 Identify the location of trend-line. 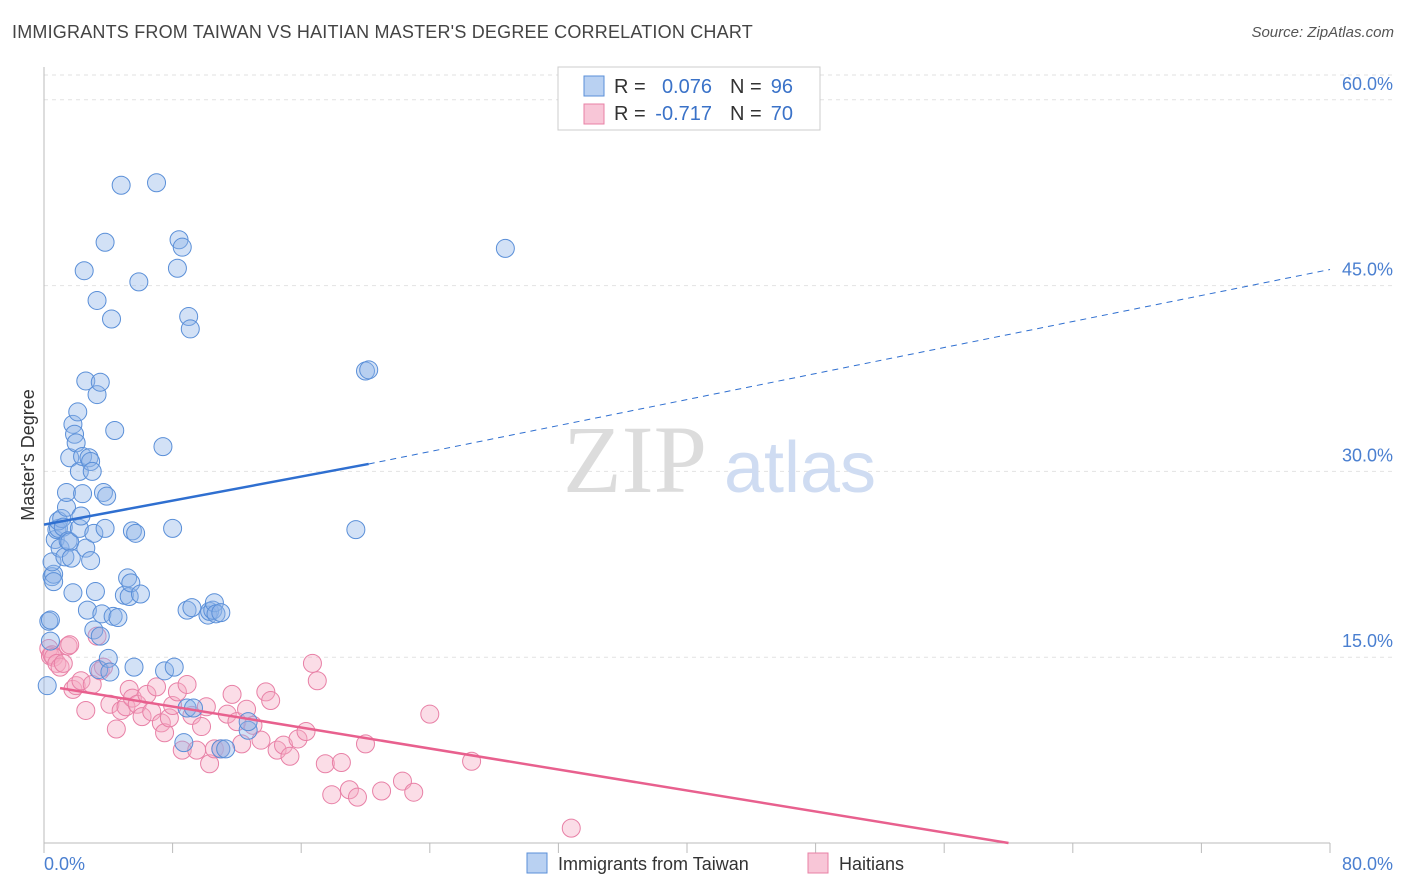
(206, 494).